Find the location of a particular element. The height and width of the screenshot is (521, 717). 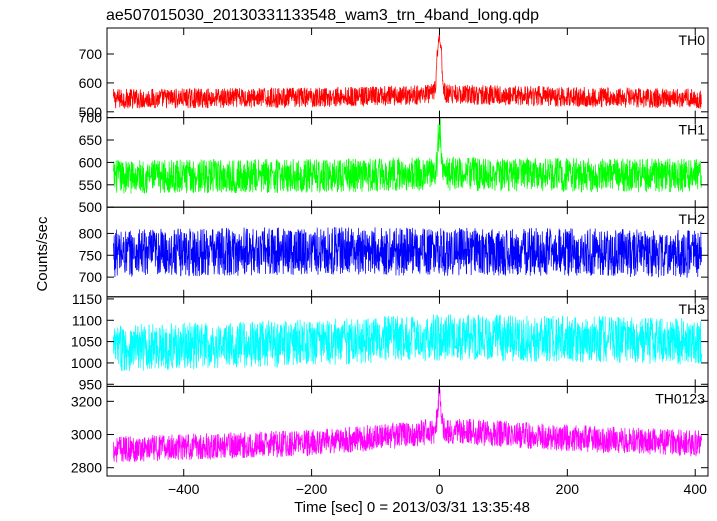

y-tick-label: 950 is located at coordinates (91, 384).